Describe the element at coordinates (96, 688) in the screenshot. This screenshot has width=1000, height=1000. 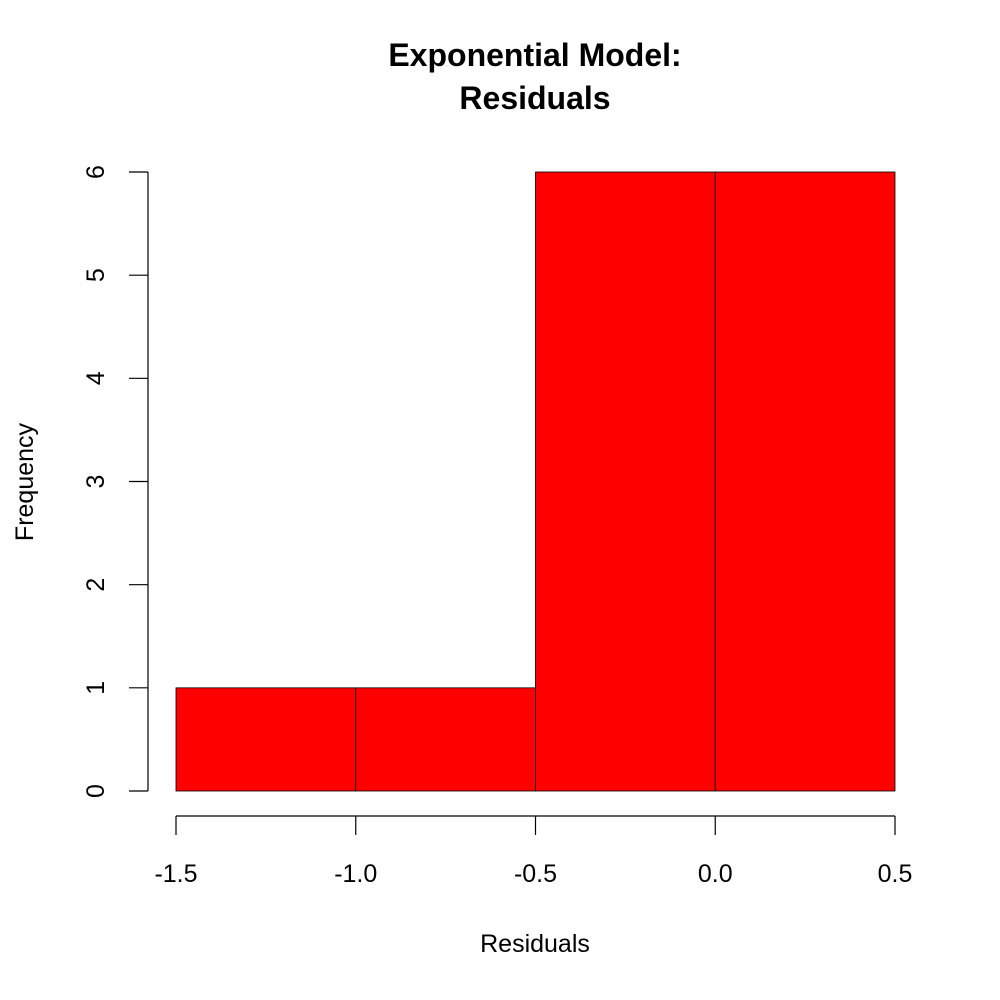
I see `y-tick-label-1: 1` at that location.